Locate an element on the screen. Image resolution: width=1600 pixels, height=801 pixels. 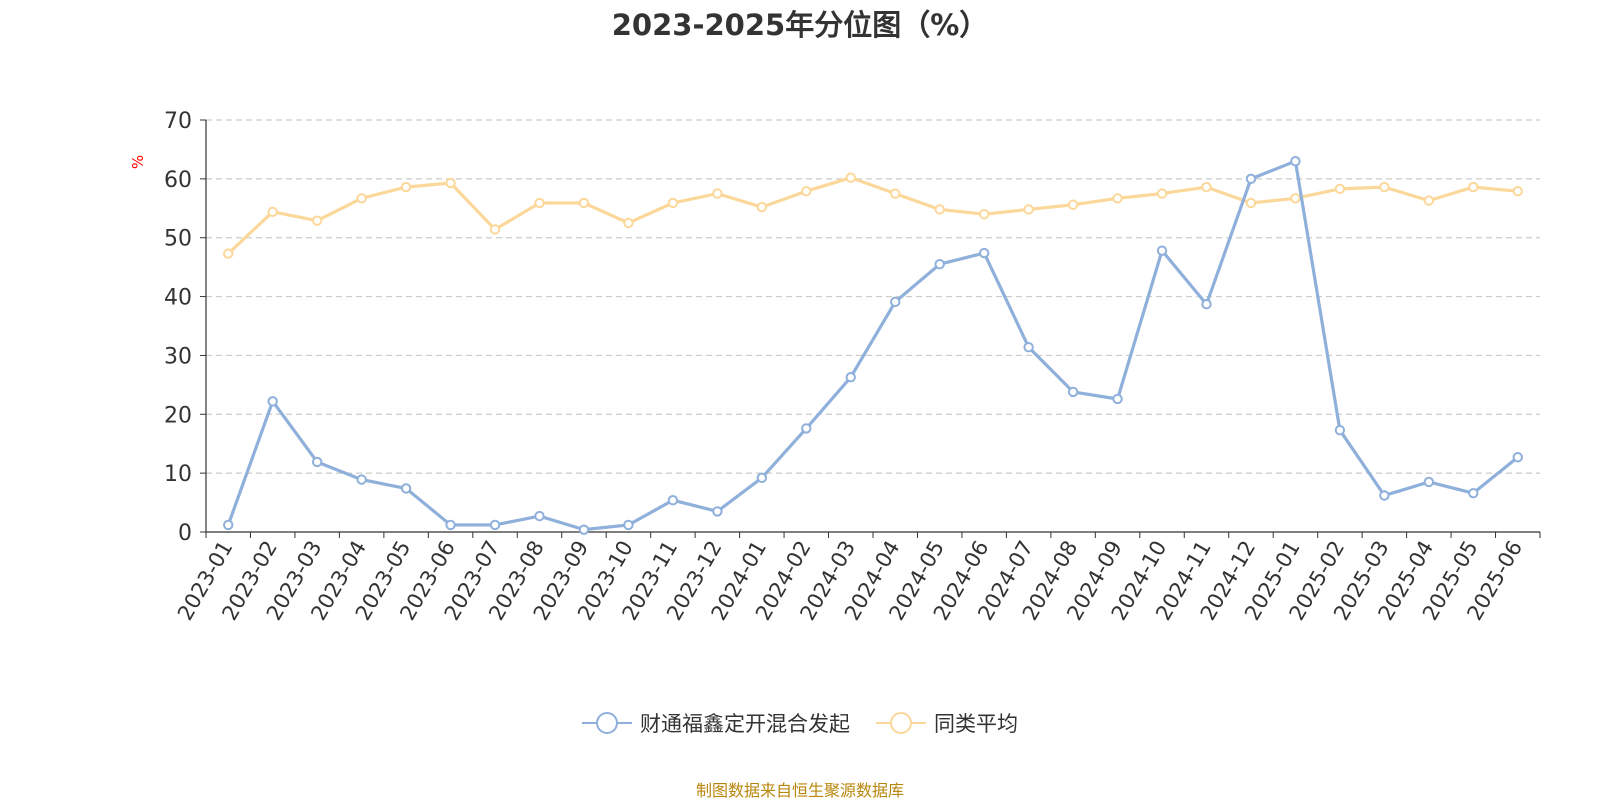
legend-label-fund: 财通福鑫定开混合发起 is located at coordinates (745, 724).